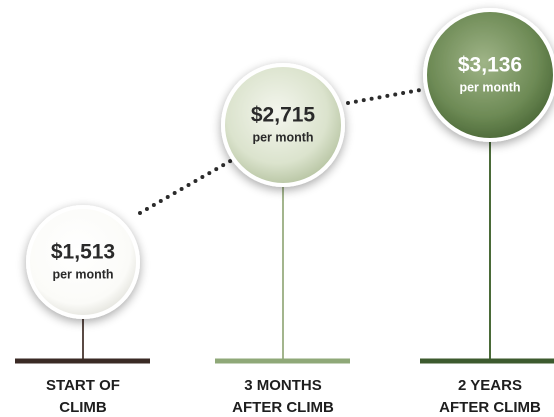 This screenshot has height=417, width=554. I want to click on stage: $1,513 per month START OF CLIMB, so click(82, 310).